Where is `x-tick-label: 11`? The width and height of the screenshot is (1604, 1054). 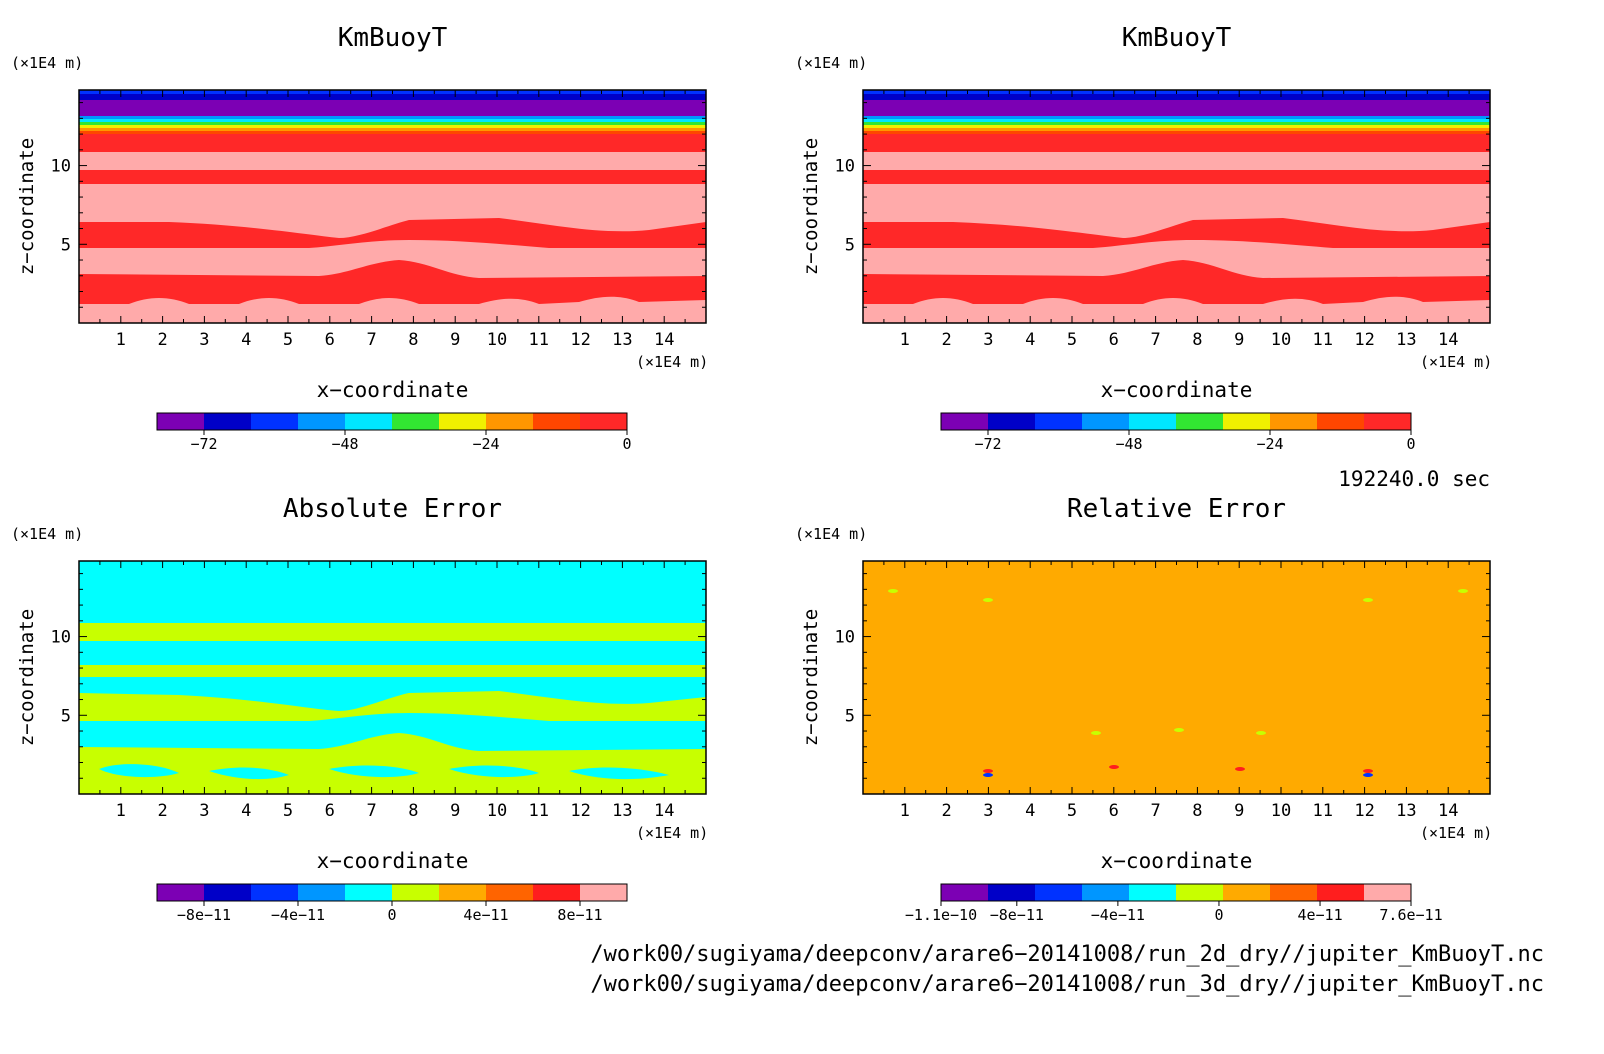
x-tick-label: 11 is located at coordinates (1323, 340).